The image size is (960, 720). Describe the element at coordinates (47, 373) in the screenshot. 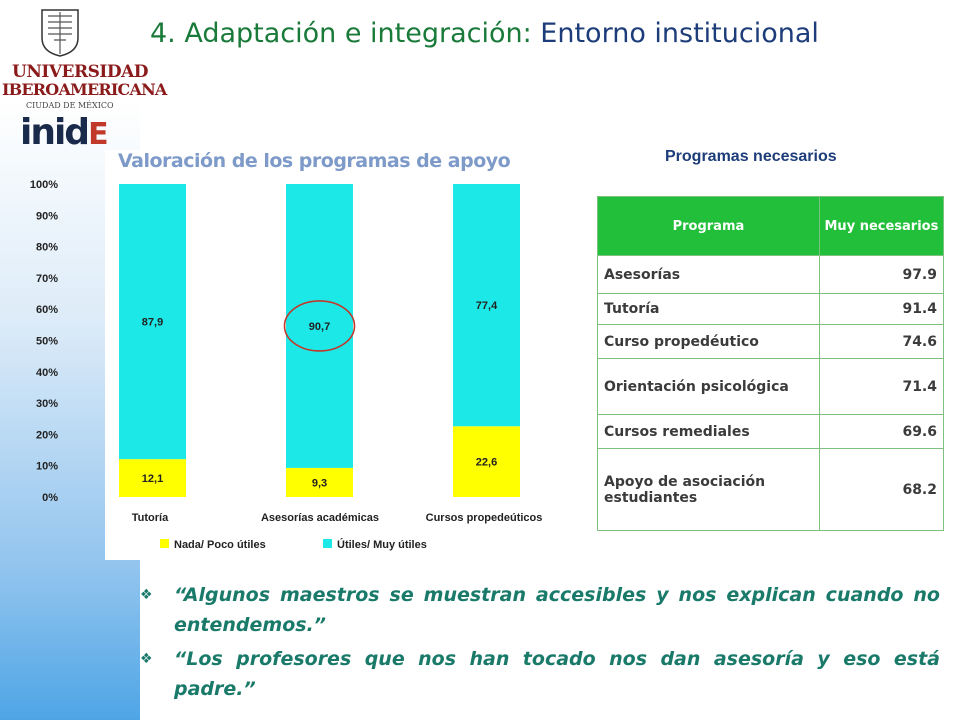

I see `y-tick-label: 40%` at that location.